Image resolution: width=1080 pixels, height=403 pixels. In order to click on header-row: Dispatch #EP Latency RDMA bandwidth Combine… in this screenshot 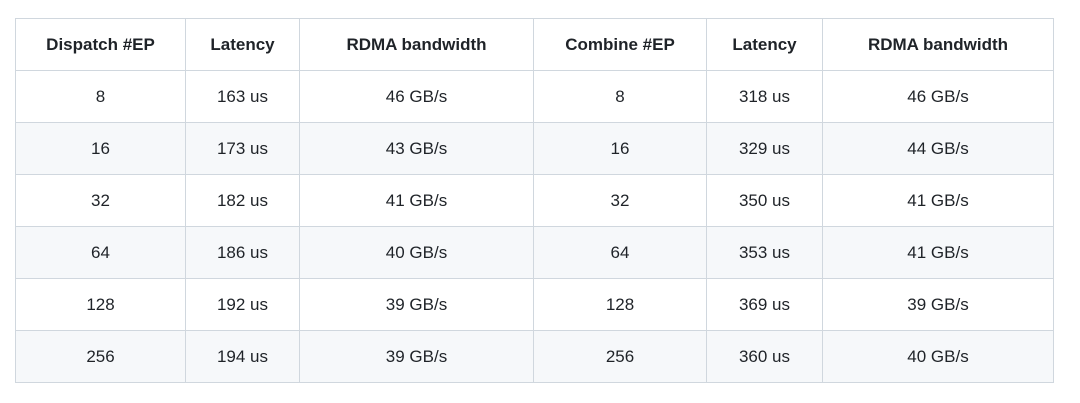, I will do `click(534, 44)`.